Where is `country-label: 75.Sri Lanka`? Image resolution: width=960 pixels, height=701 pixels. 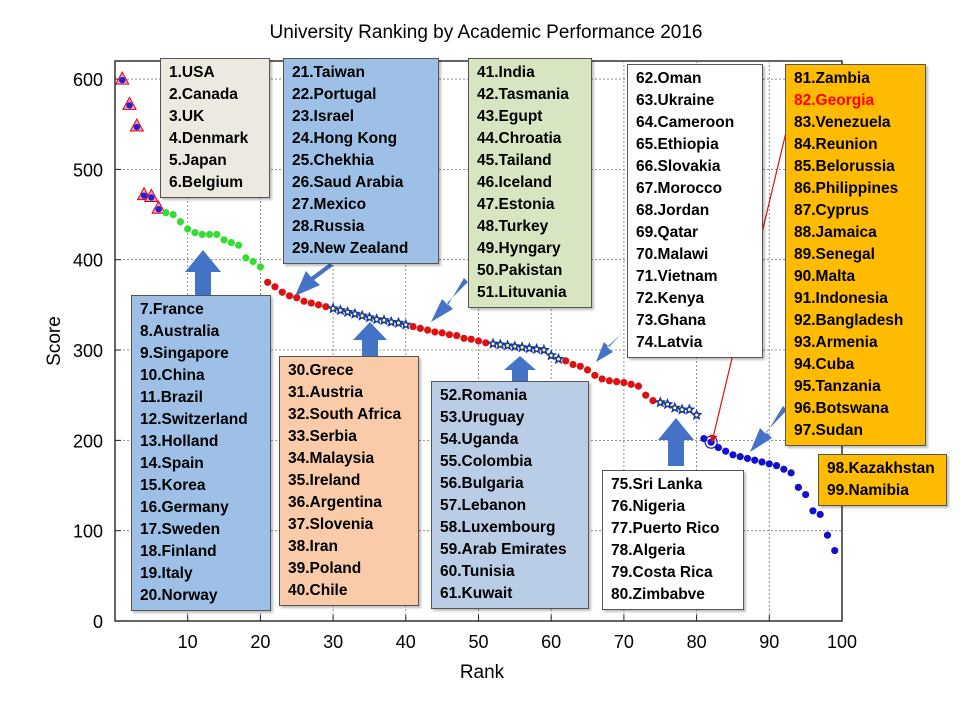 country-label: 75.Sri Lanka is located at coordinates (657, 484).